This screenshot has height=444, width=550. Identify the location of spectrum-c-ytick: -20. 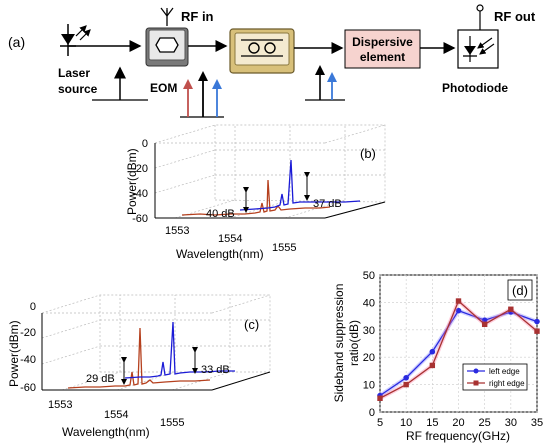
(28, 333).